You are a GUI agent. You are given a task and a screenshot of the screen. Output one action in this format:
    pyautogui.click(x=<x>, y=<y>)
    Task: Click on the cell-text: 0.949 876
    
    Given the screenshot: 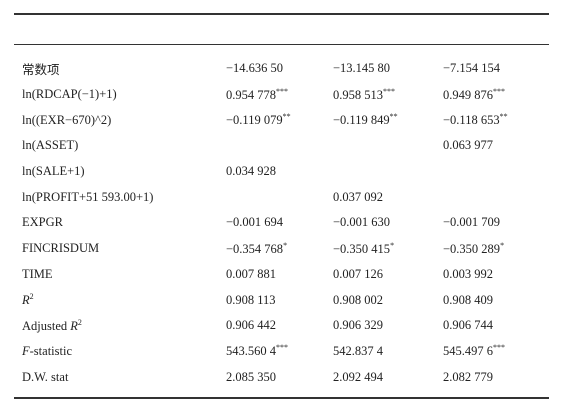 What is the action you would take?
    pyautogui.click(x=468, y=94)
    